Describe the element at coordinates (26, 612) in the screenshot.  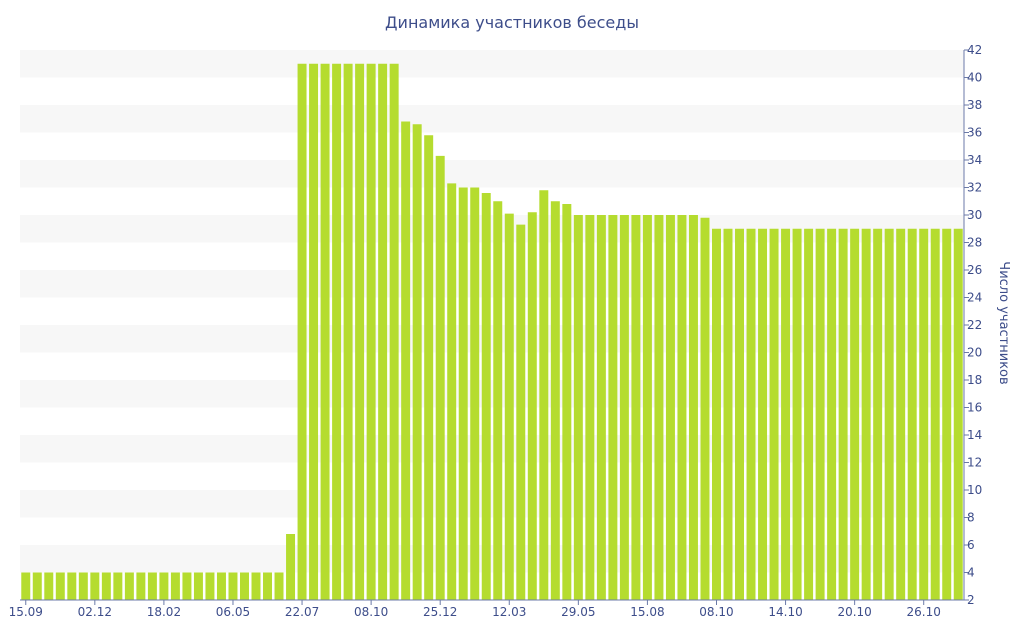
I see `x-tick-label: 15.09` at that location.